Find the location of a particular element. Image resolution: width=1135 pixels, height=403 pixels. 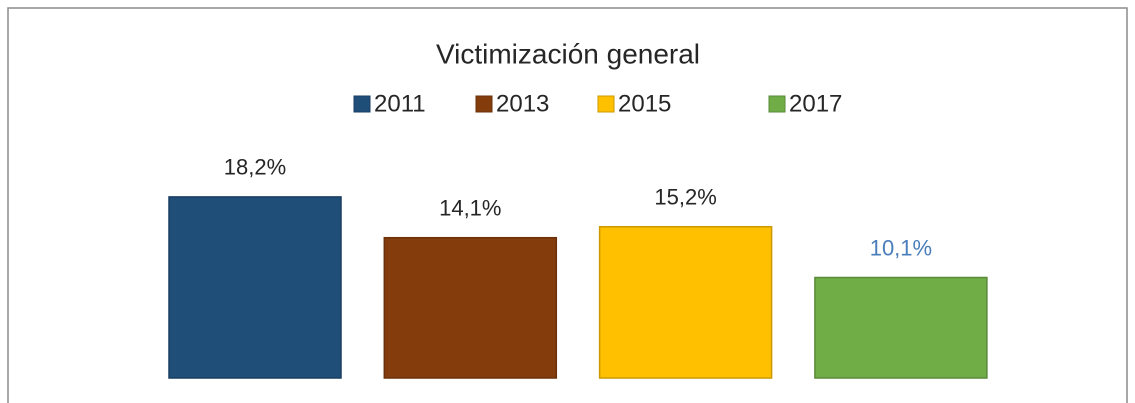

data-label: 10,1% is located at coordinates (901, 247).